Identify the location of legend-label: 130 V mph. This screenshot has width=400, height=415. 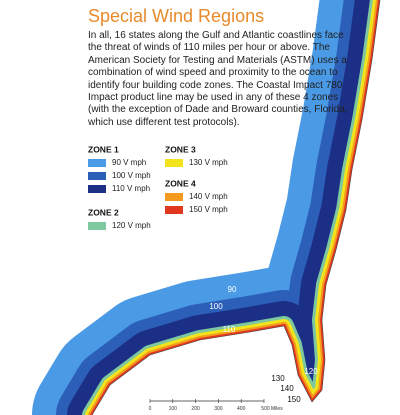
(208, 162).